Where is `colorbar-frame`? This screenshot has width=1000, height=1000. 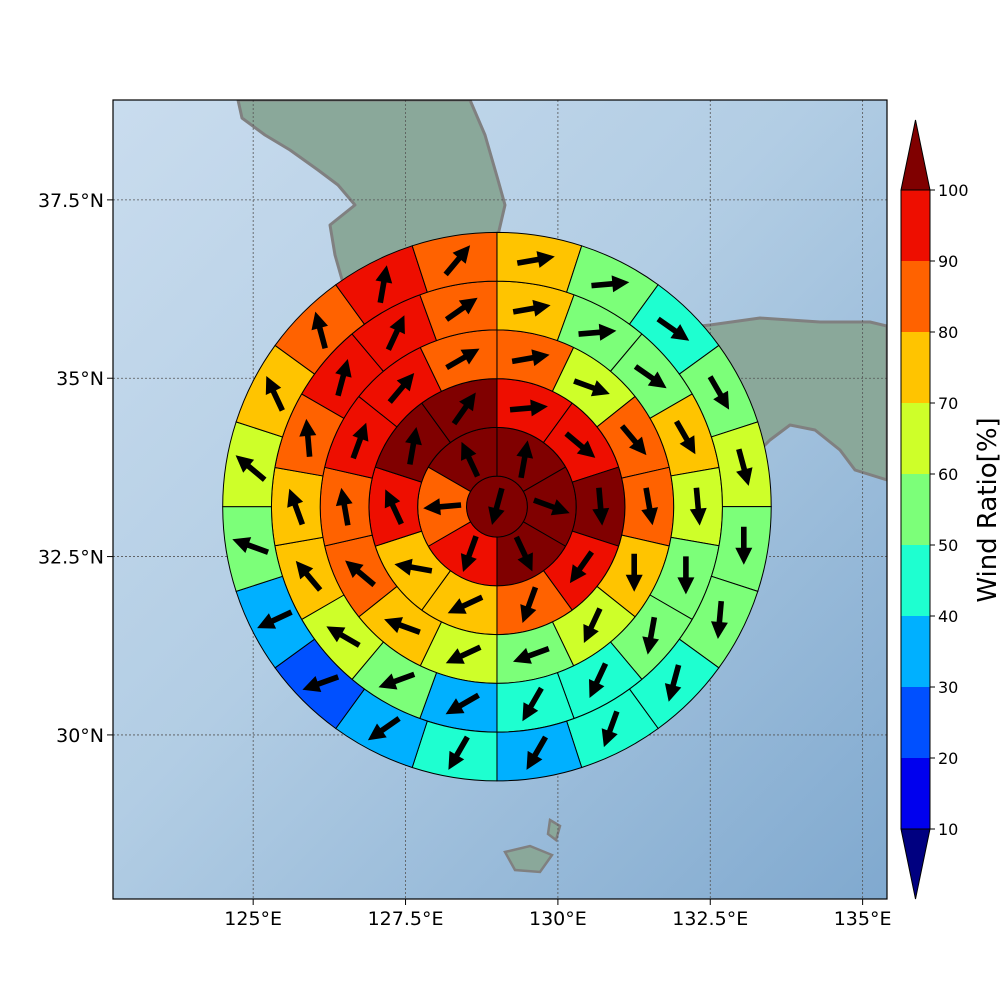
colorbar-frame is located at coordinates (915, 509).